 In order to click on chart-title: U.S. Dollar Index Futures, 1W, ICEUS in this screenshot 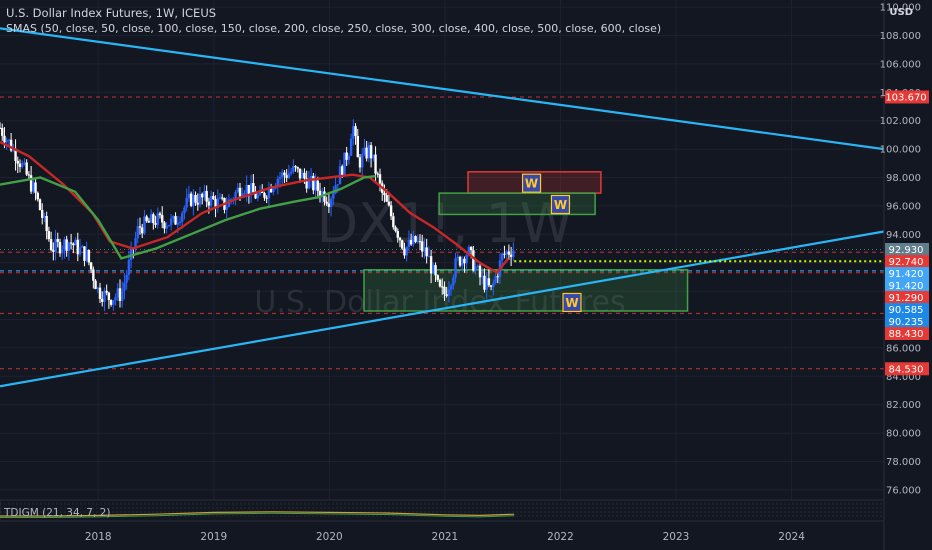, I will do `click(111, 13)`.